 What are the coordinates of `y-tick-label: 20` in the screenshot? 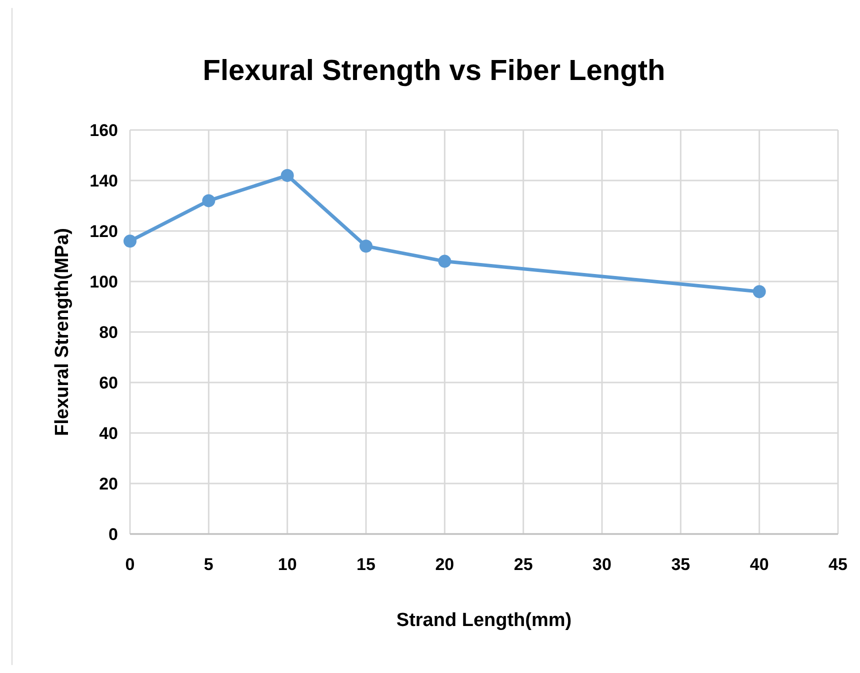 It's located at (108, 484).